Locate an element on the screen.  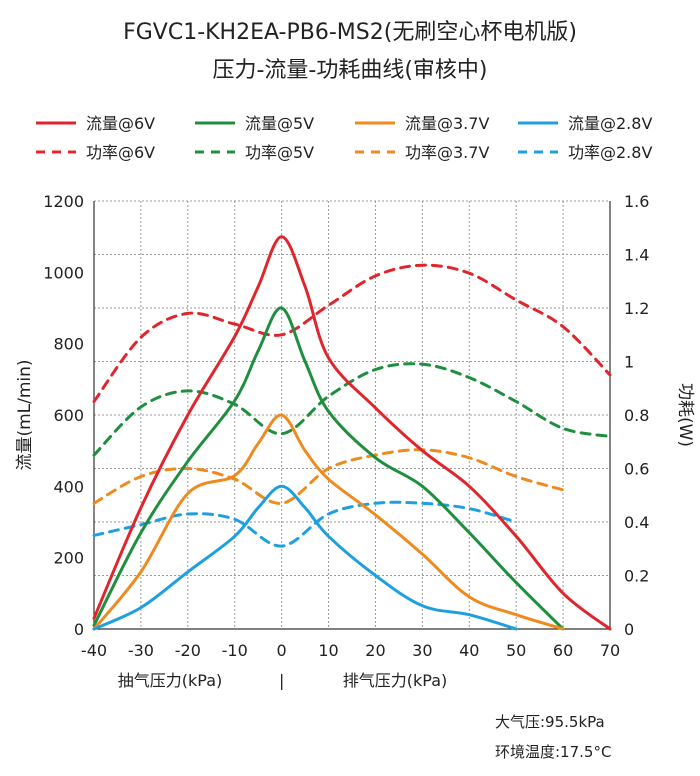
legend-label: 流量@3.7V is located at coordinates (447, 123).